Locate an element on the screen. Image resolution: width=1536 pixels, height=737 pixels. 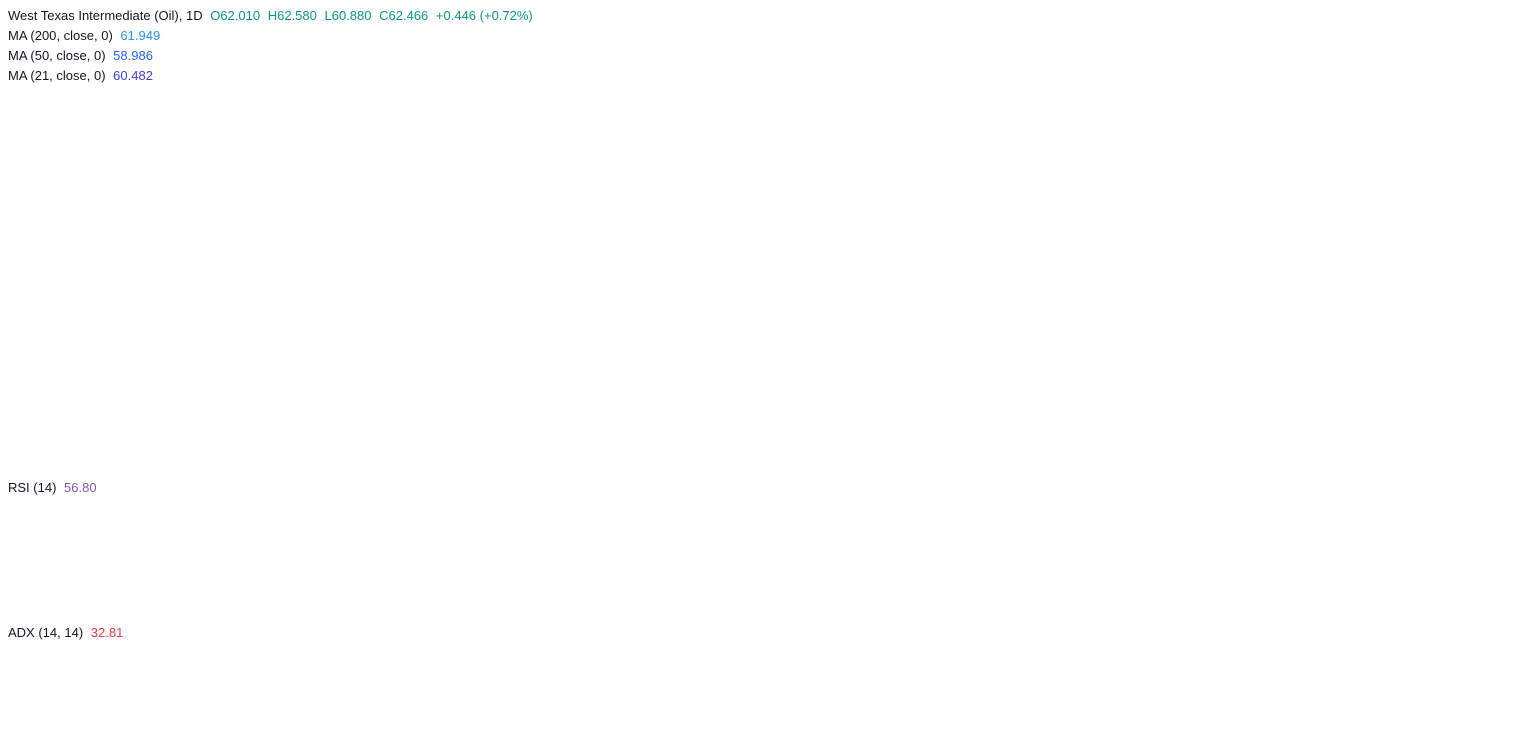
price-badge-text: 61.676 is located at coordinates (1499, 279).